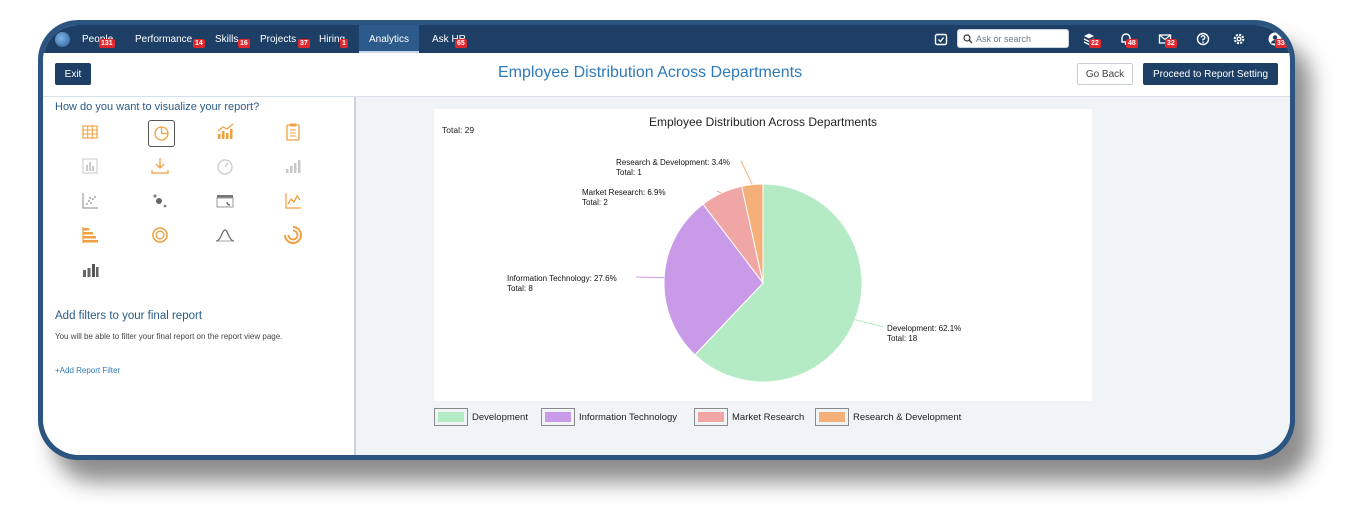  What do you see at coordinates (1281, 43) in the screenshot?
I see `profile-badge: 33` at bounding box center [1281, 43].